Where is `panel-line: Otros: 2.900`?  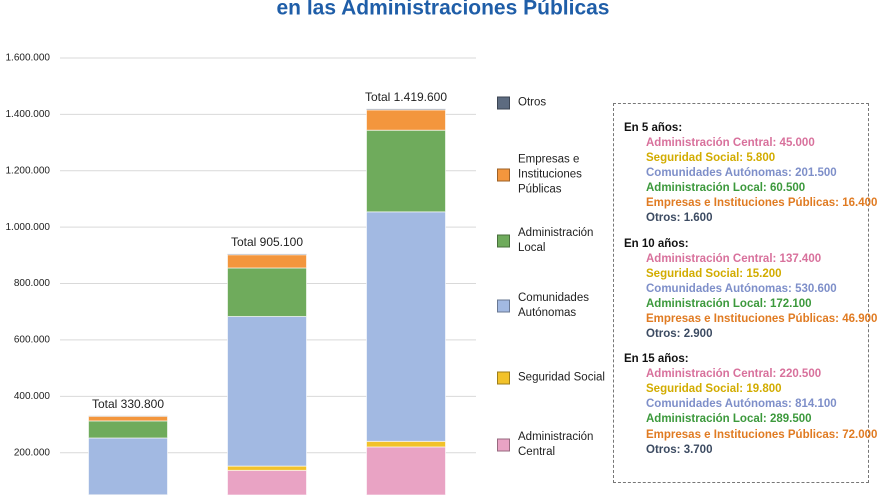 panel-line: Otros: 2.900 is located at coordinates (679, 334).